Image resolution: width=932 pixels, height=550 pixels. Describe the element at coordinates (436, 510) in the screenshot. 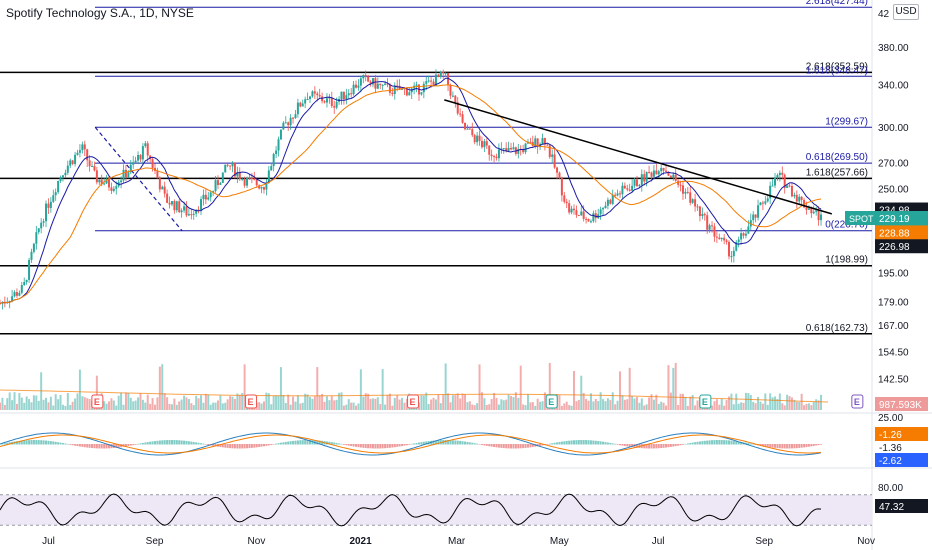

I see `rsi-band` at that location.